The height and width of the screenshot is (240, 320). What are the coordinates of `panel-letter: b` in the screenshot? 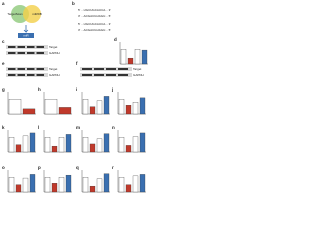 It's located at (73, 3).